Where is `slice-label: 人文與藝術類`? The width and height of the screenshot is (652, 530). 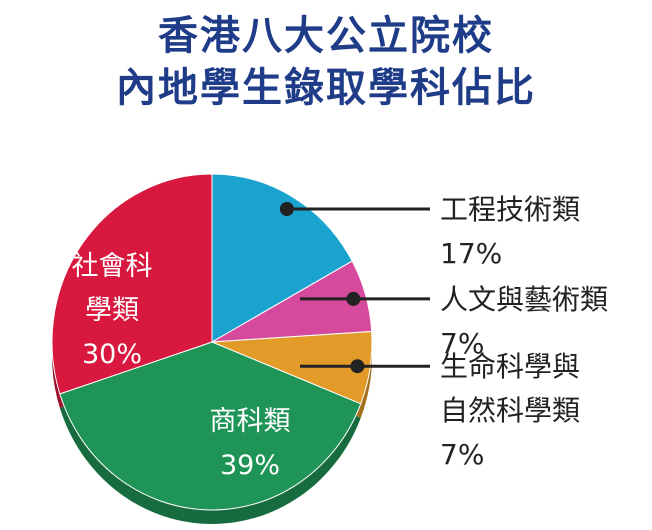 slice-label: 人文與藝術類 is located at coordinates (524, 299).